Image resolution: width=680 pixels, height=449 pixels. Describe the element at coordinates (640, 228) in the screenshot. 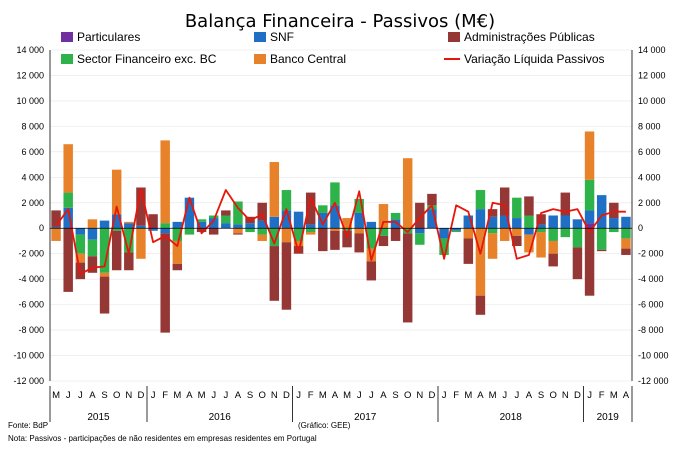

I see `y-tick-label-right: 0` at that location.